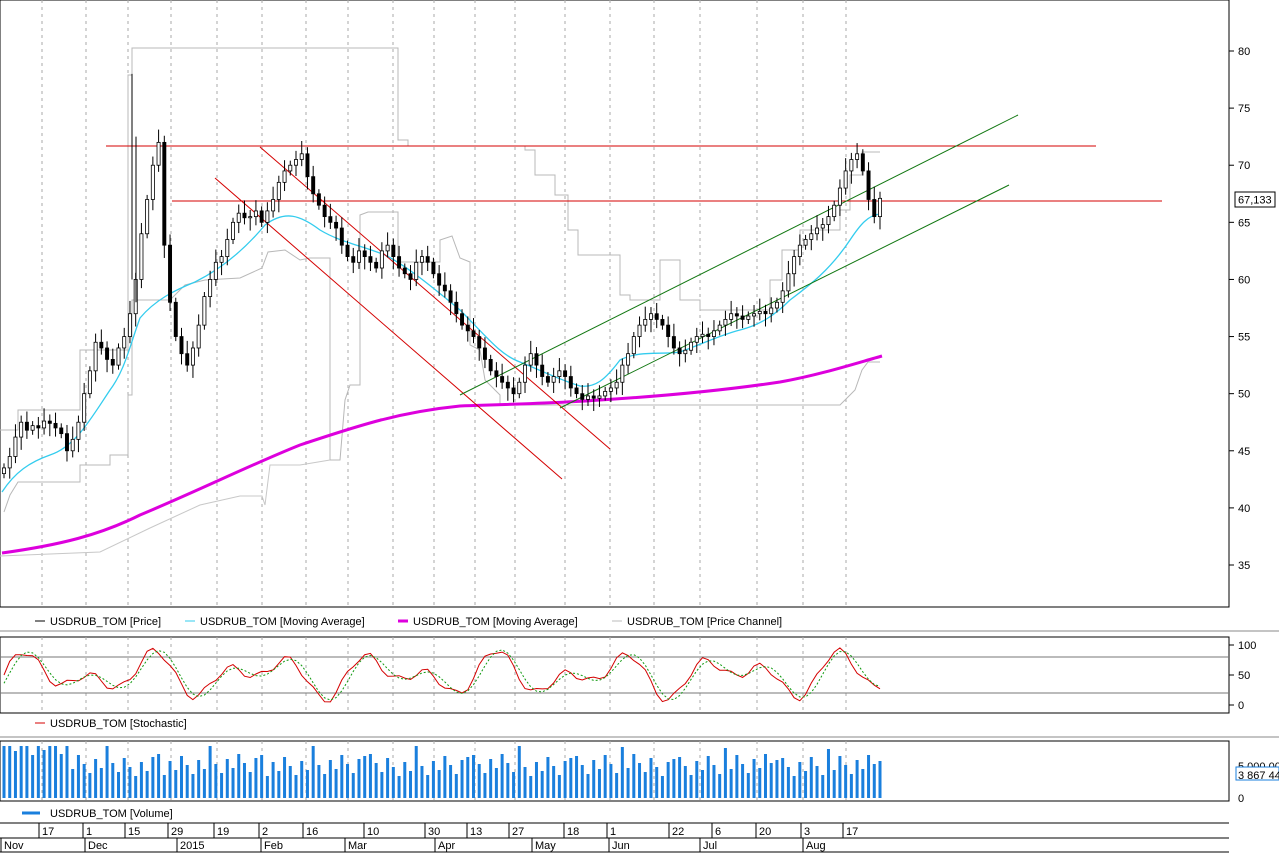  What do you see at coordinates (621, 846) in the screenshot?
I see `month-label: Jun` at bounding box center [621, 846].